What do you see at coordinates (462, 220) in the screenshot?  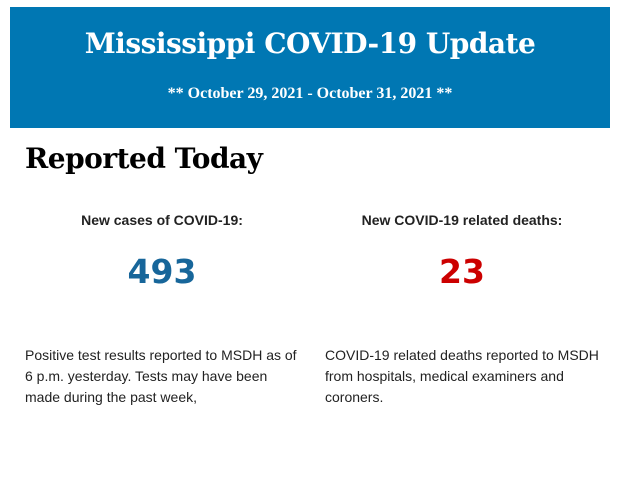 I see `new-deaths-label: New COVID-19 related deaths:` at bounding box center [462, 220].